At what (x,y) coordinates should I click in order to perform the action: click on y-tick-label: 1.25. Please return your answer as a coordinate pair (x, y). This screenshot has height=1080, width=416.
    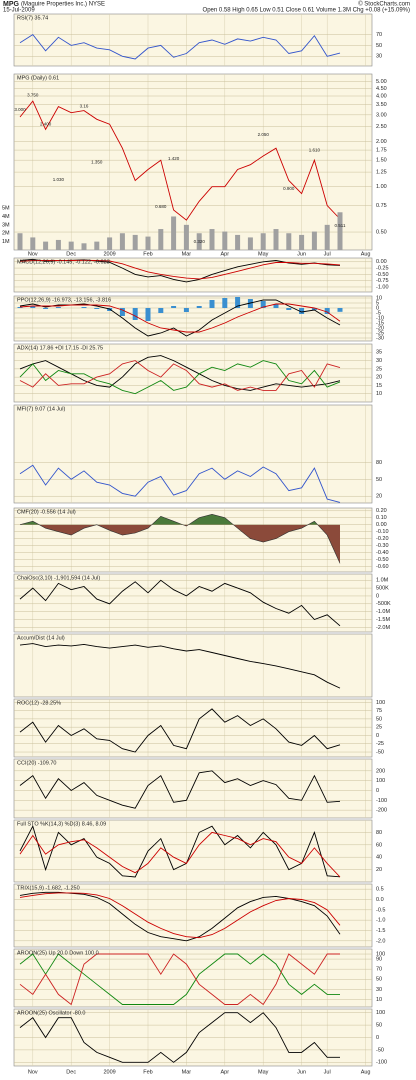
    Looking at the image, I should click on (381, 173).